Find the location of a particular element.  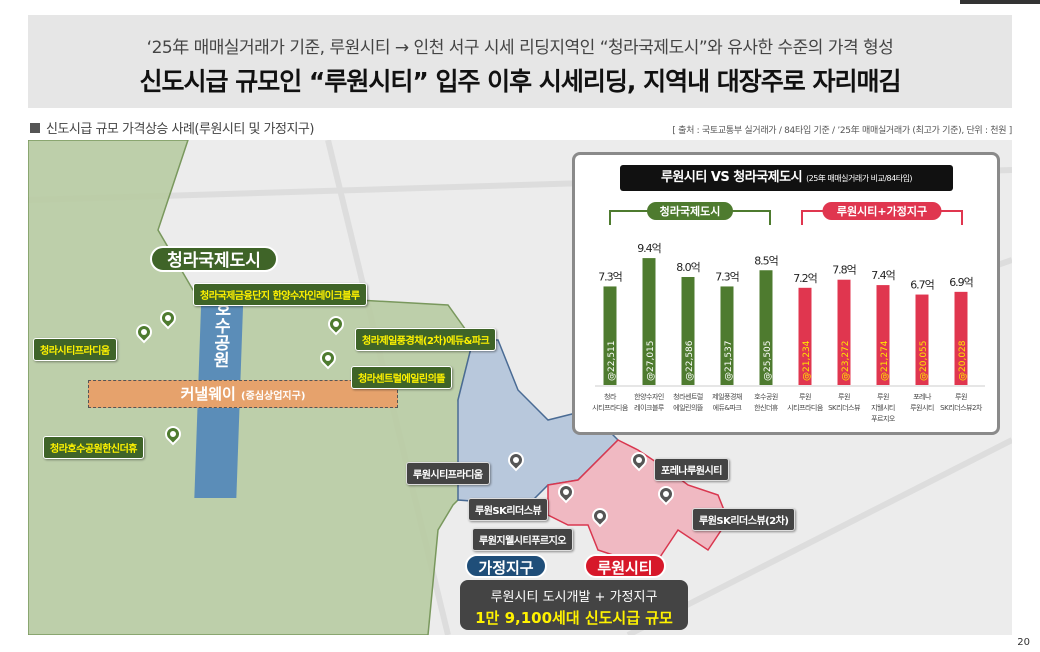

bar-value-label: 6.7억 is located at coordinates (922, 285).